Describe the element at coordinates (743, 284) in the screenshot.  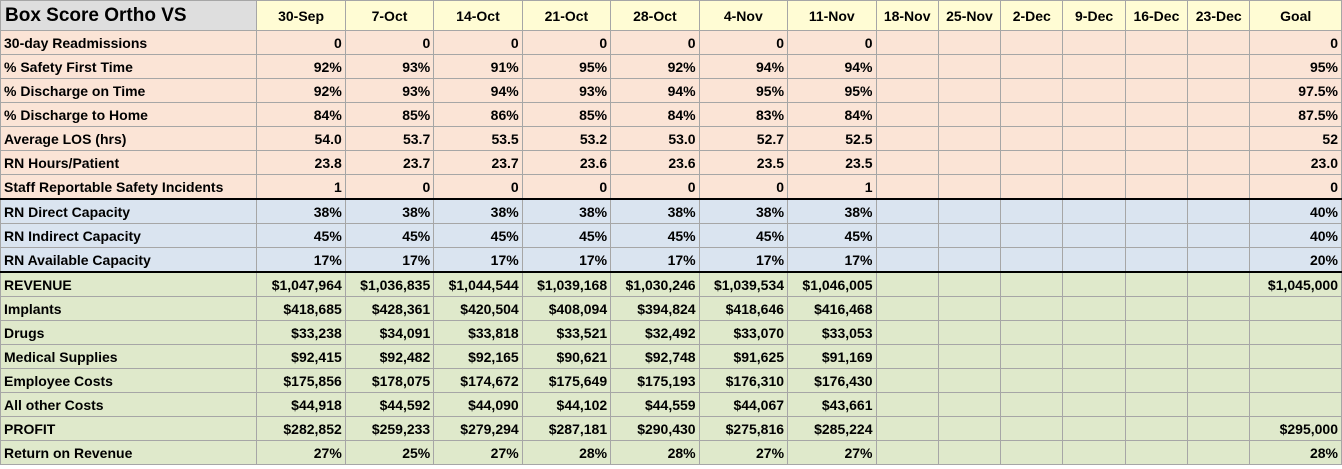
I see `value-cell: $1,039,534` at that location.